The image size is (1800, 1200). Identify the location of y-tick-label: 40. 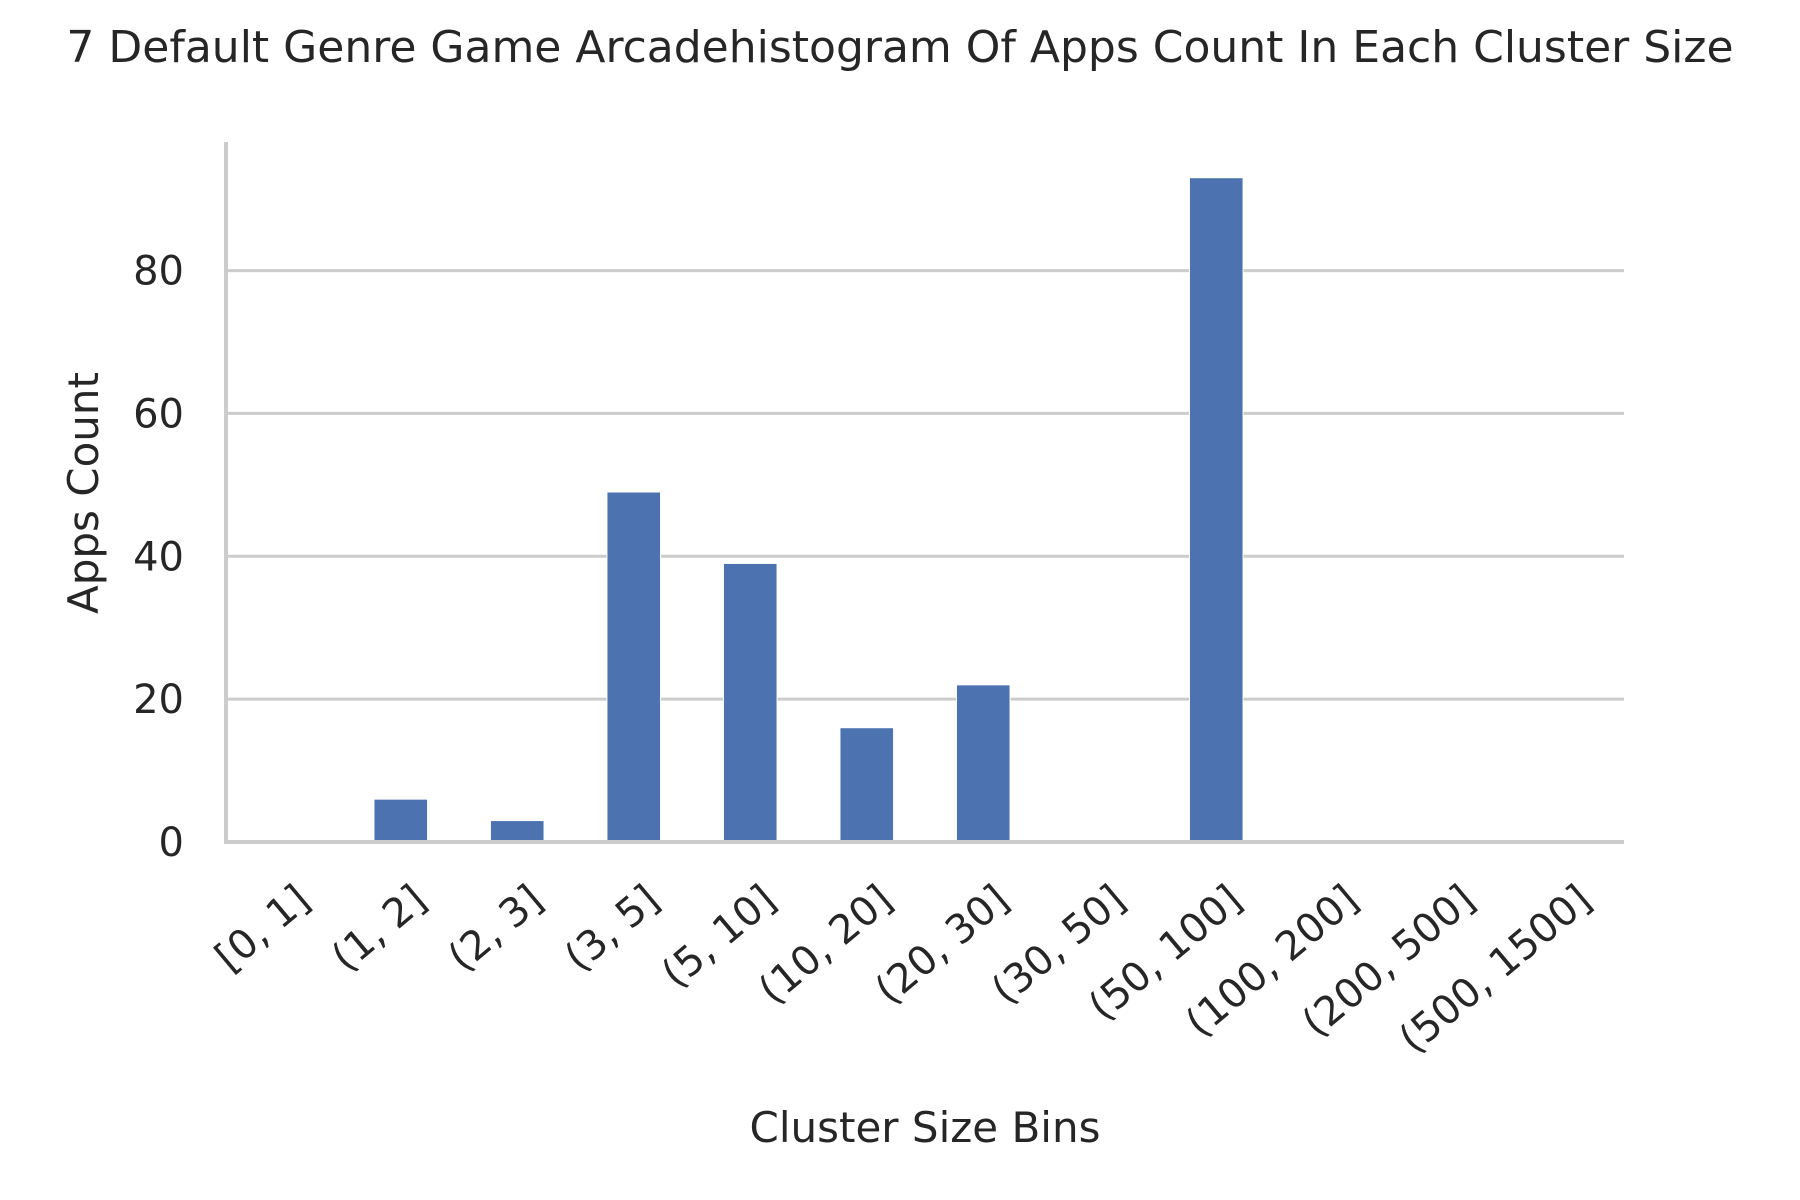
(158, 557).